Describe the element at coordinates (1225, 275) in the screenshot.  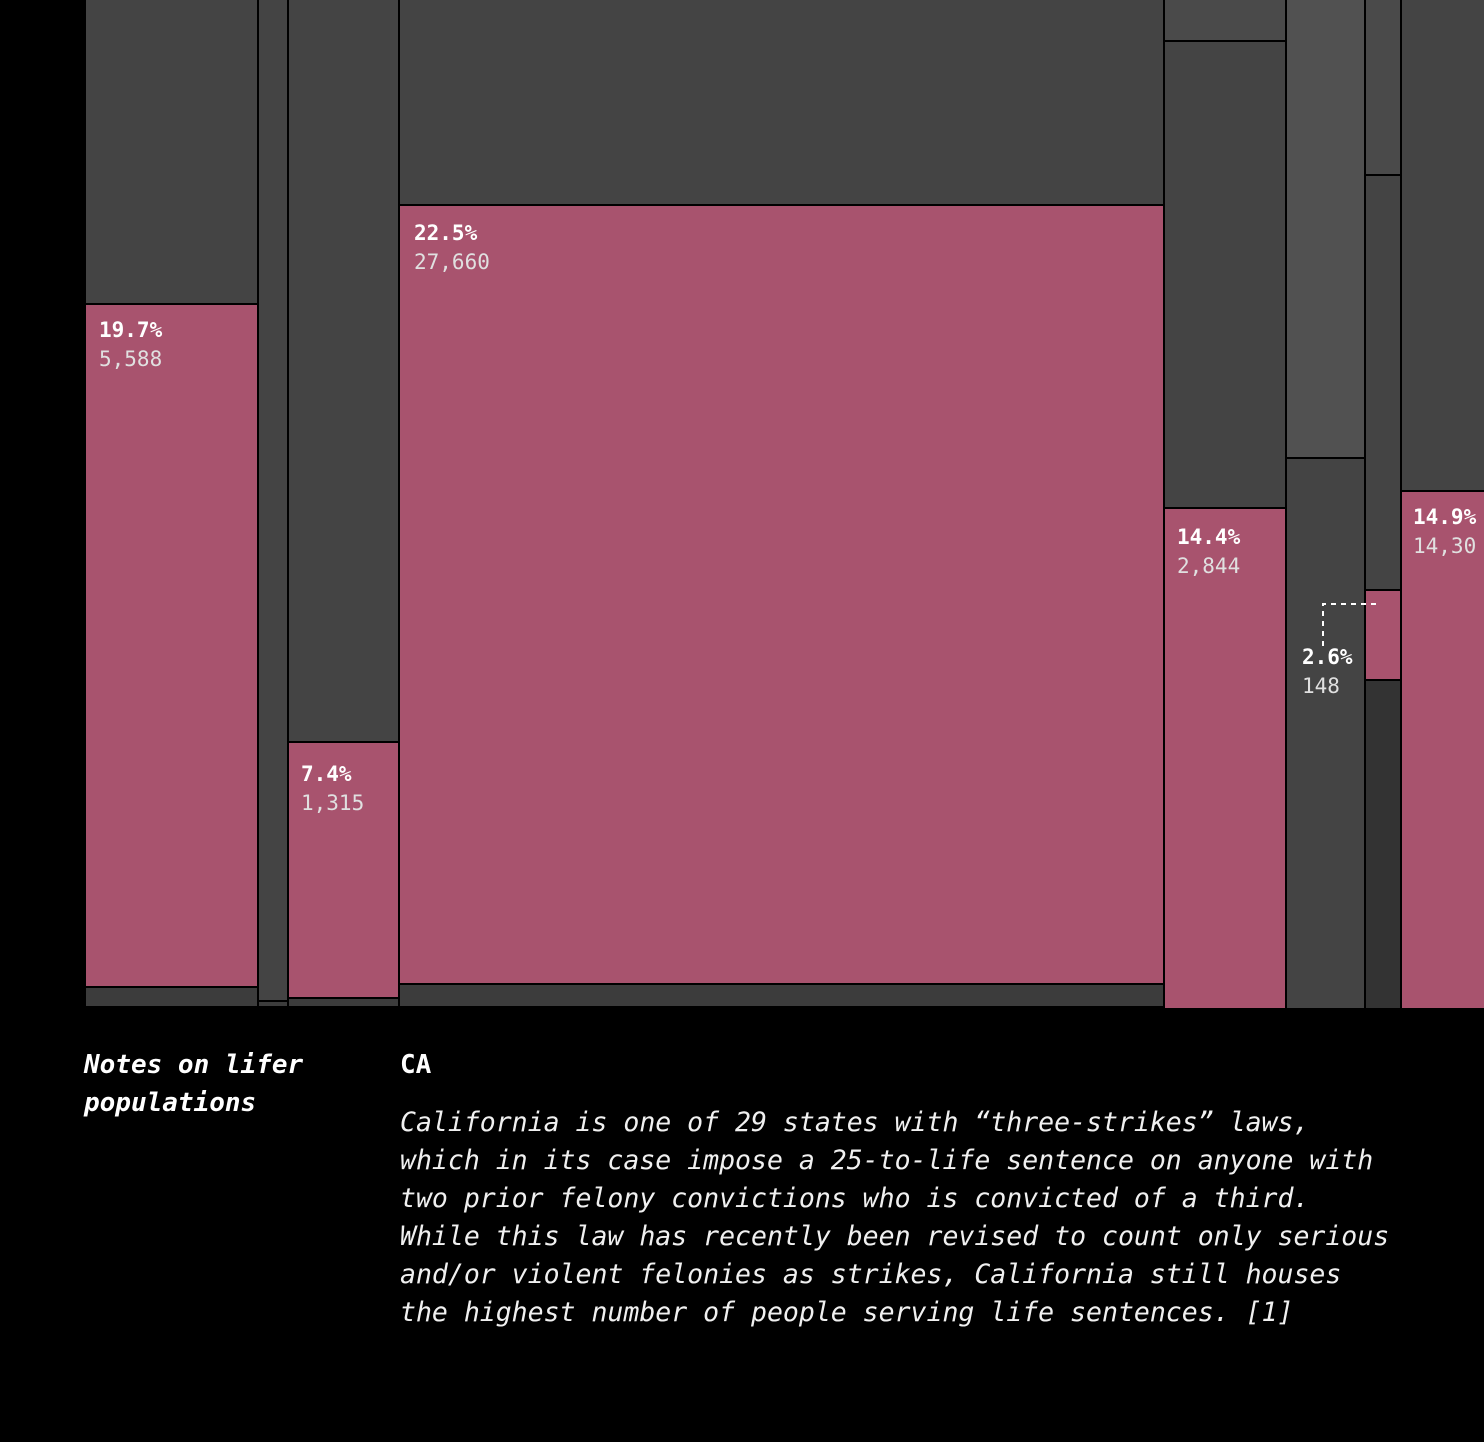
I see `column-5-other-segment` at that location.